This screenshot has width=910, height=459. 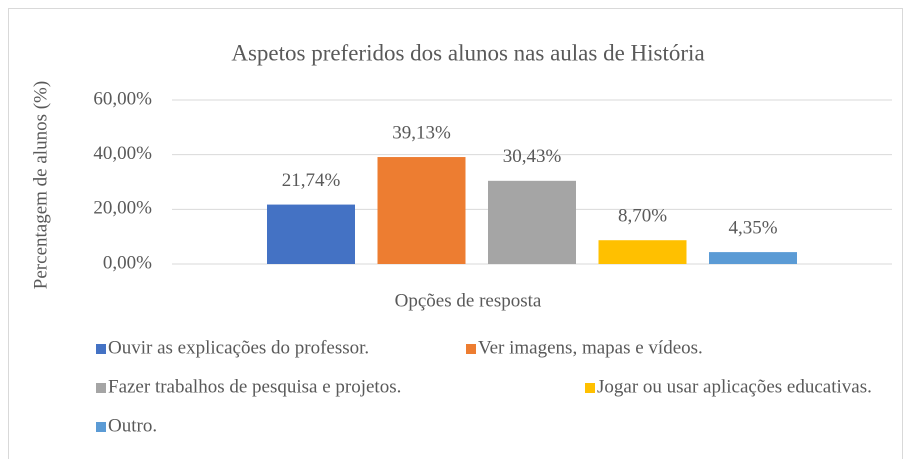 What do you see at coordinates (468, 300) in the screenshot?
I see `x-axis-label: Opções de resposta` at bounding box center [468, 300].